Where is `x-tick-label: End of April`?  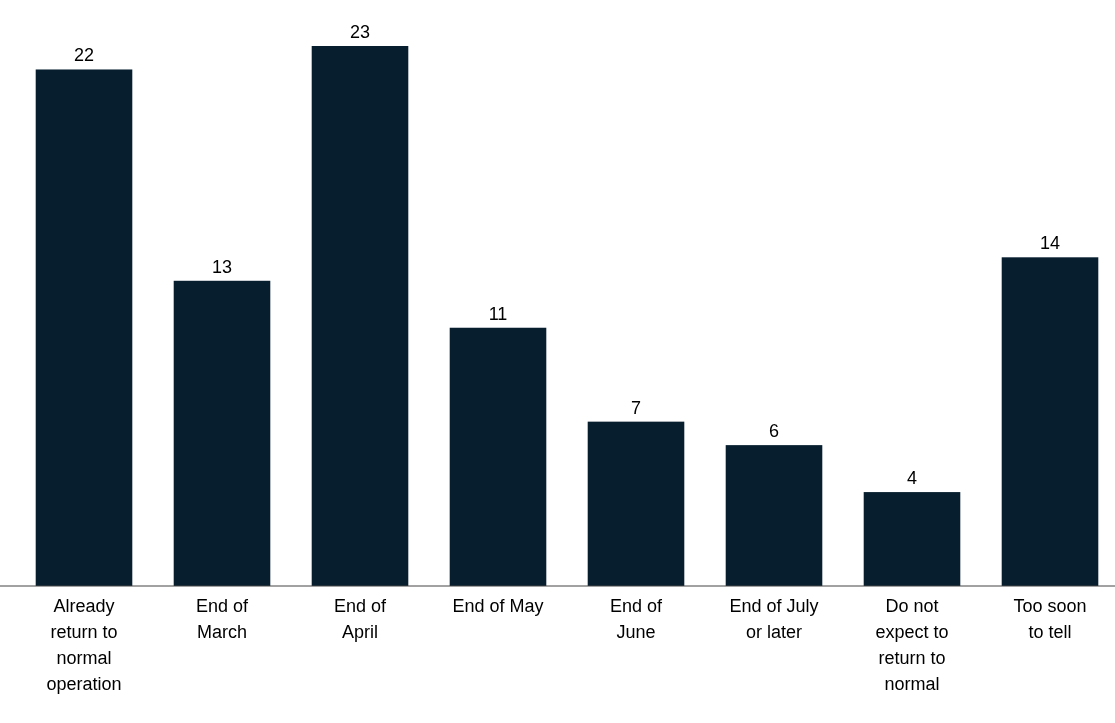
x-tick-label: End of April is located at coordinates (360, 619).